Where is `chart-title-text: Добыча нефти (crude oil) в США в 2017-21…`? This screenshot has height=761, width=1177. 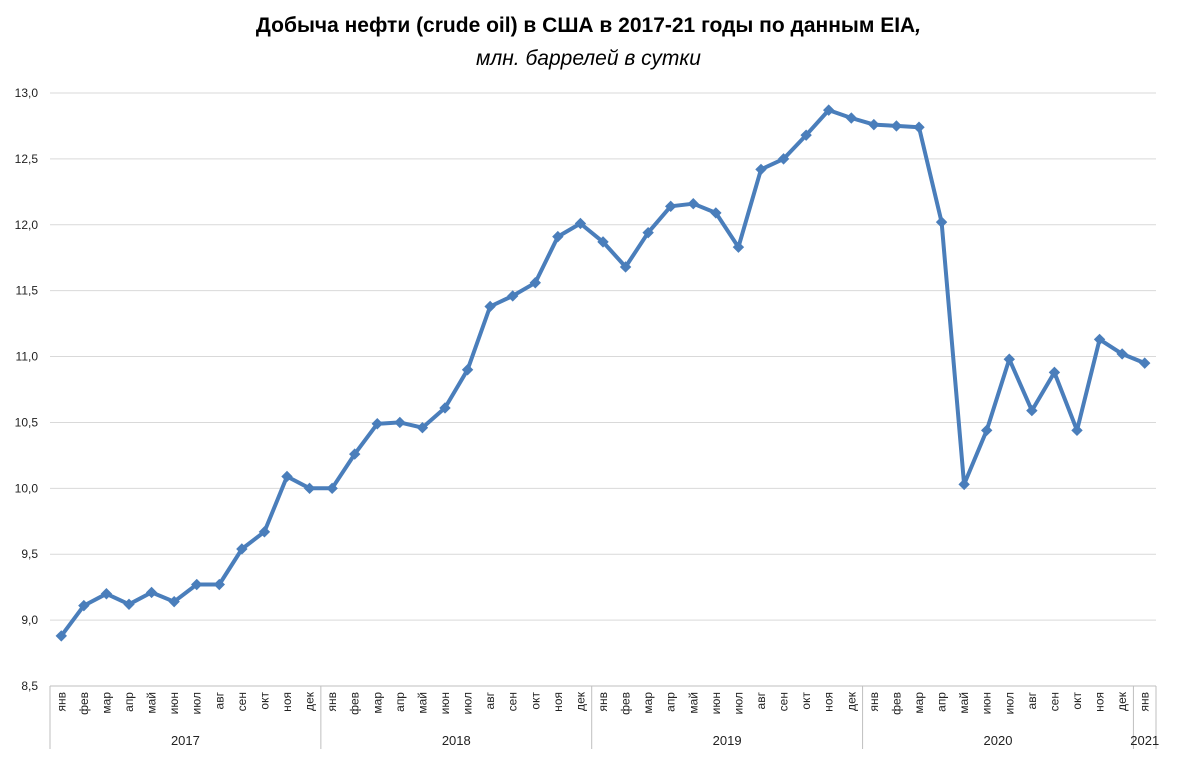
chart-title-text: Добыча нефти (crude oil) в США в 2017-21… is located at coordinates (585, 25).